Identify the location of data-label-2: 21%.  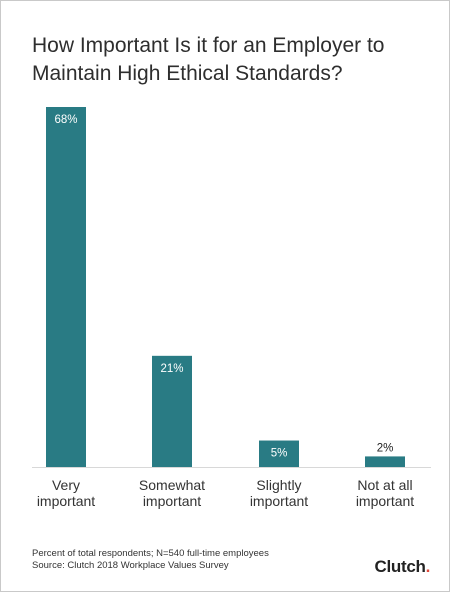
(171, 369).